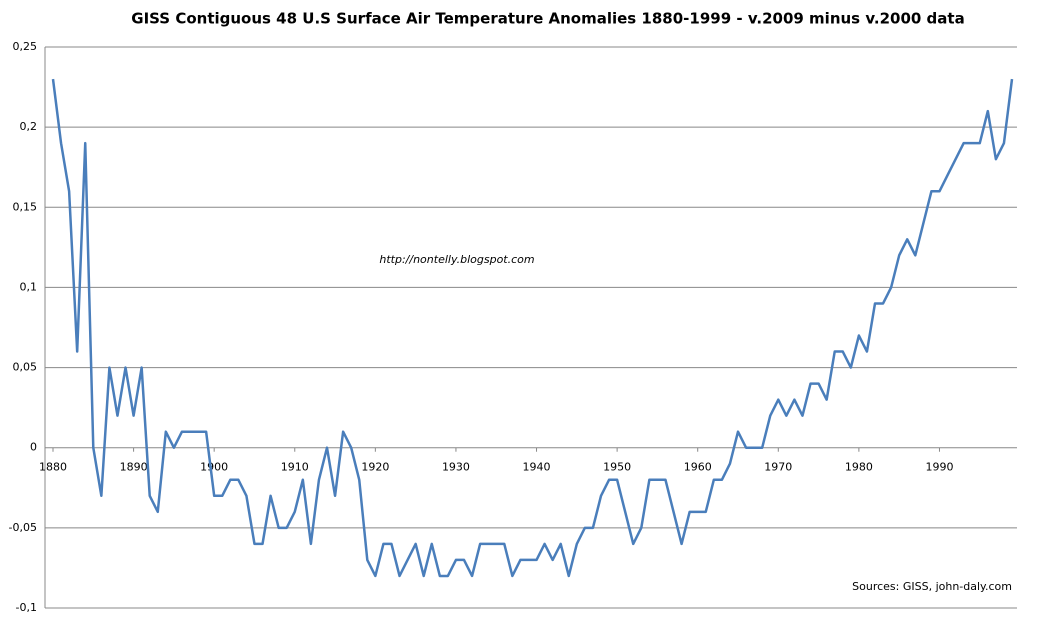 This screenshot has height=621, width=1037. Describe the element at coordinates (25, 46) in the screenshot. I see `y-tick-label: 0,25` at that location.